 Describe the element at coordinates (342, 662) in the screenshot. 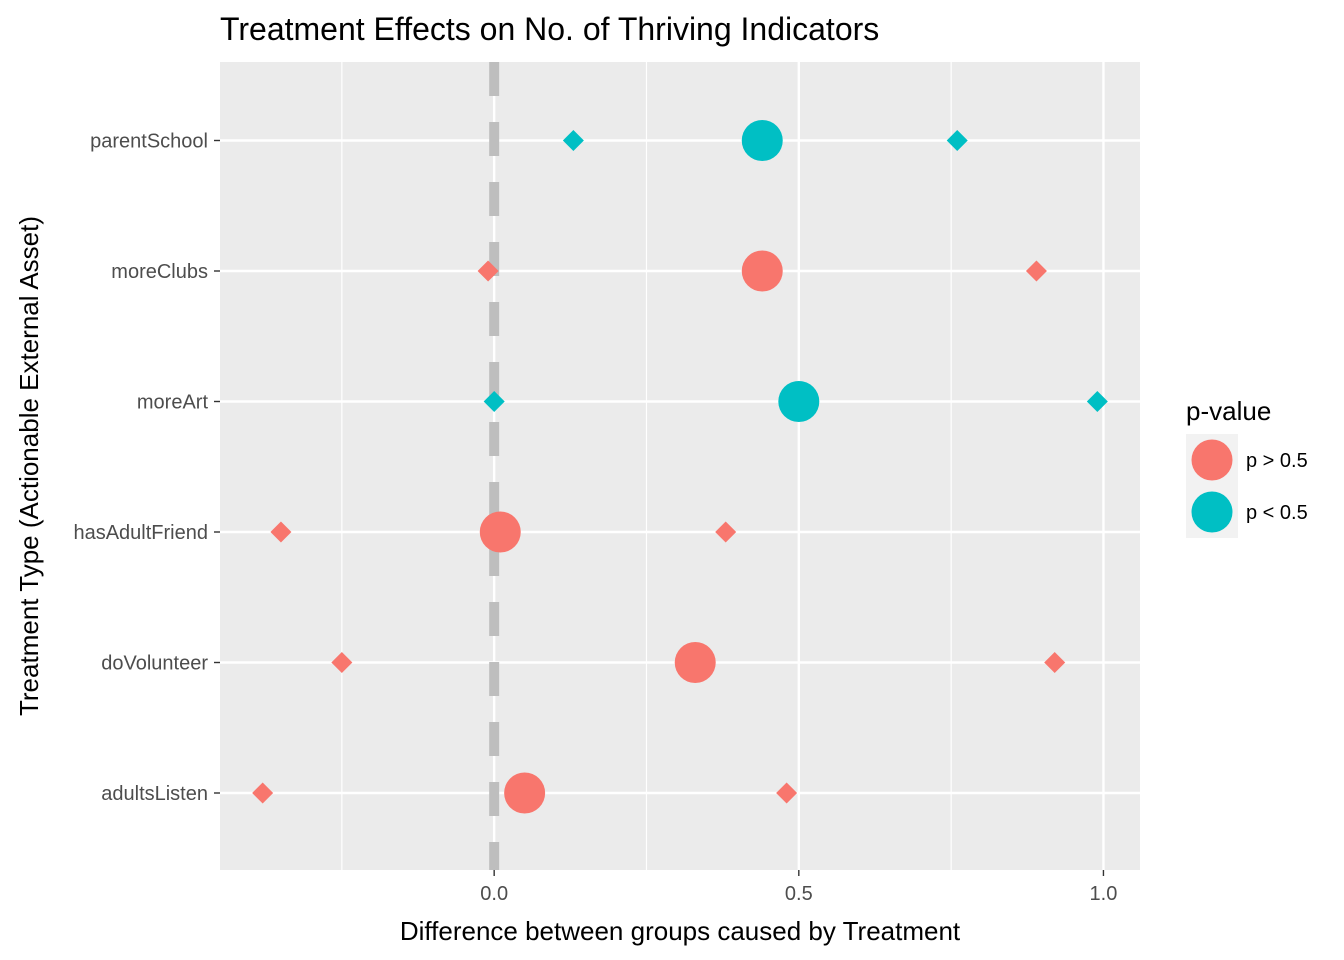

I see `ci-lower-marker-doVolunteer` at that location.